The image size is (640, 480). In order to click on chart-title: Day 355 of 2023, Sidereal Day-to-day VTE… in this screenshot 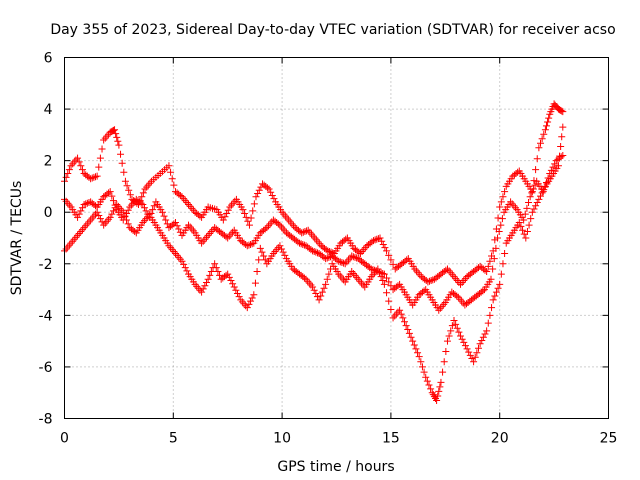, I will do `click(332, 30)`.